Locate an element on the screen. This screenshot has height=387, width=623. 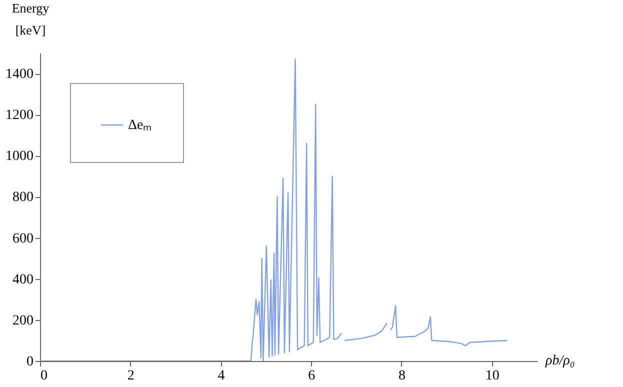
y-tick-label: 0 is located at coordinates (30, 362).